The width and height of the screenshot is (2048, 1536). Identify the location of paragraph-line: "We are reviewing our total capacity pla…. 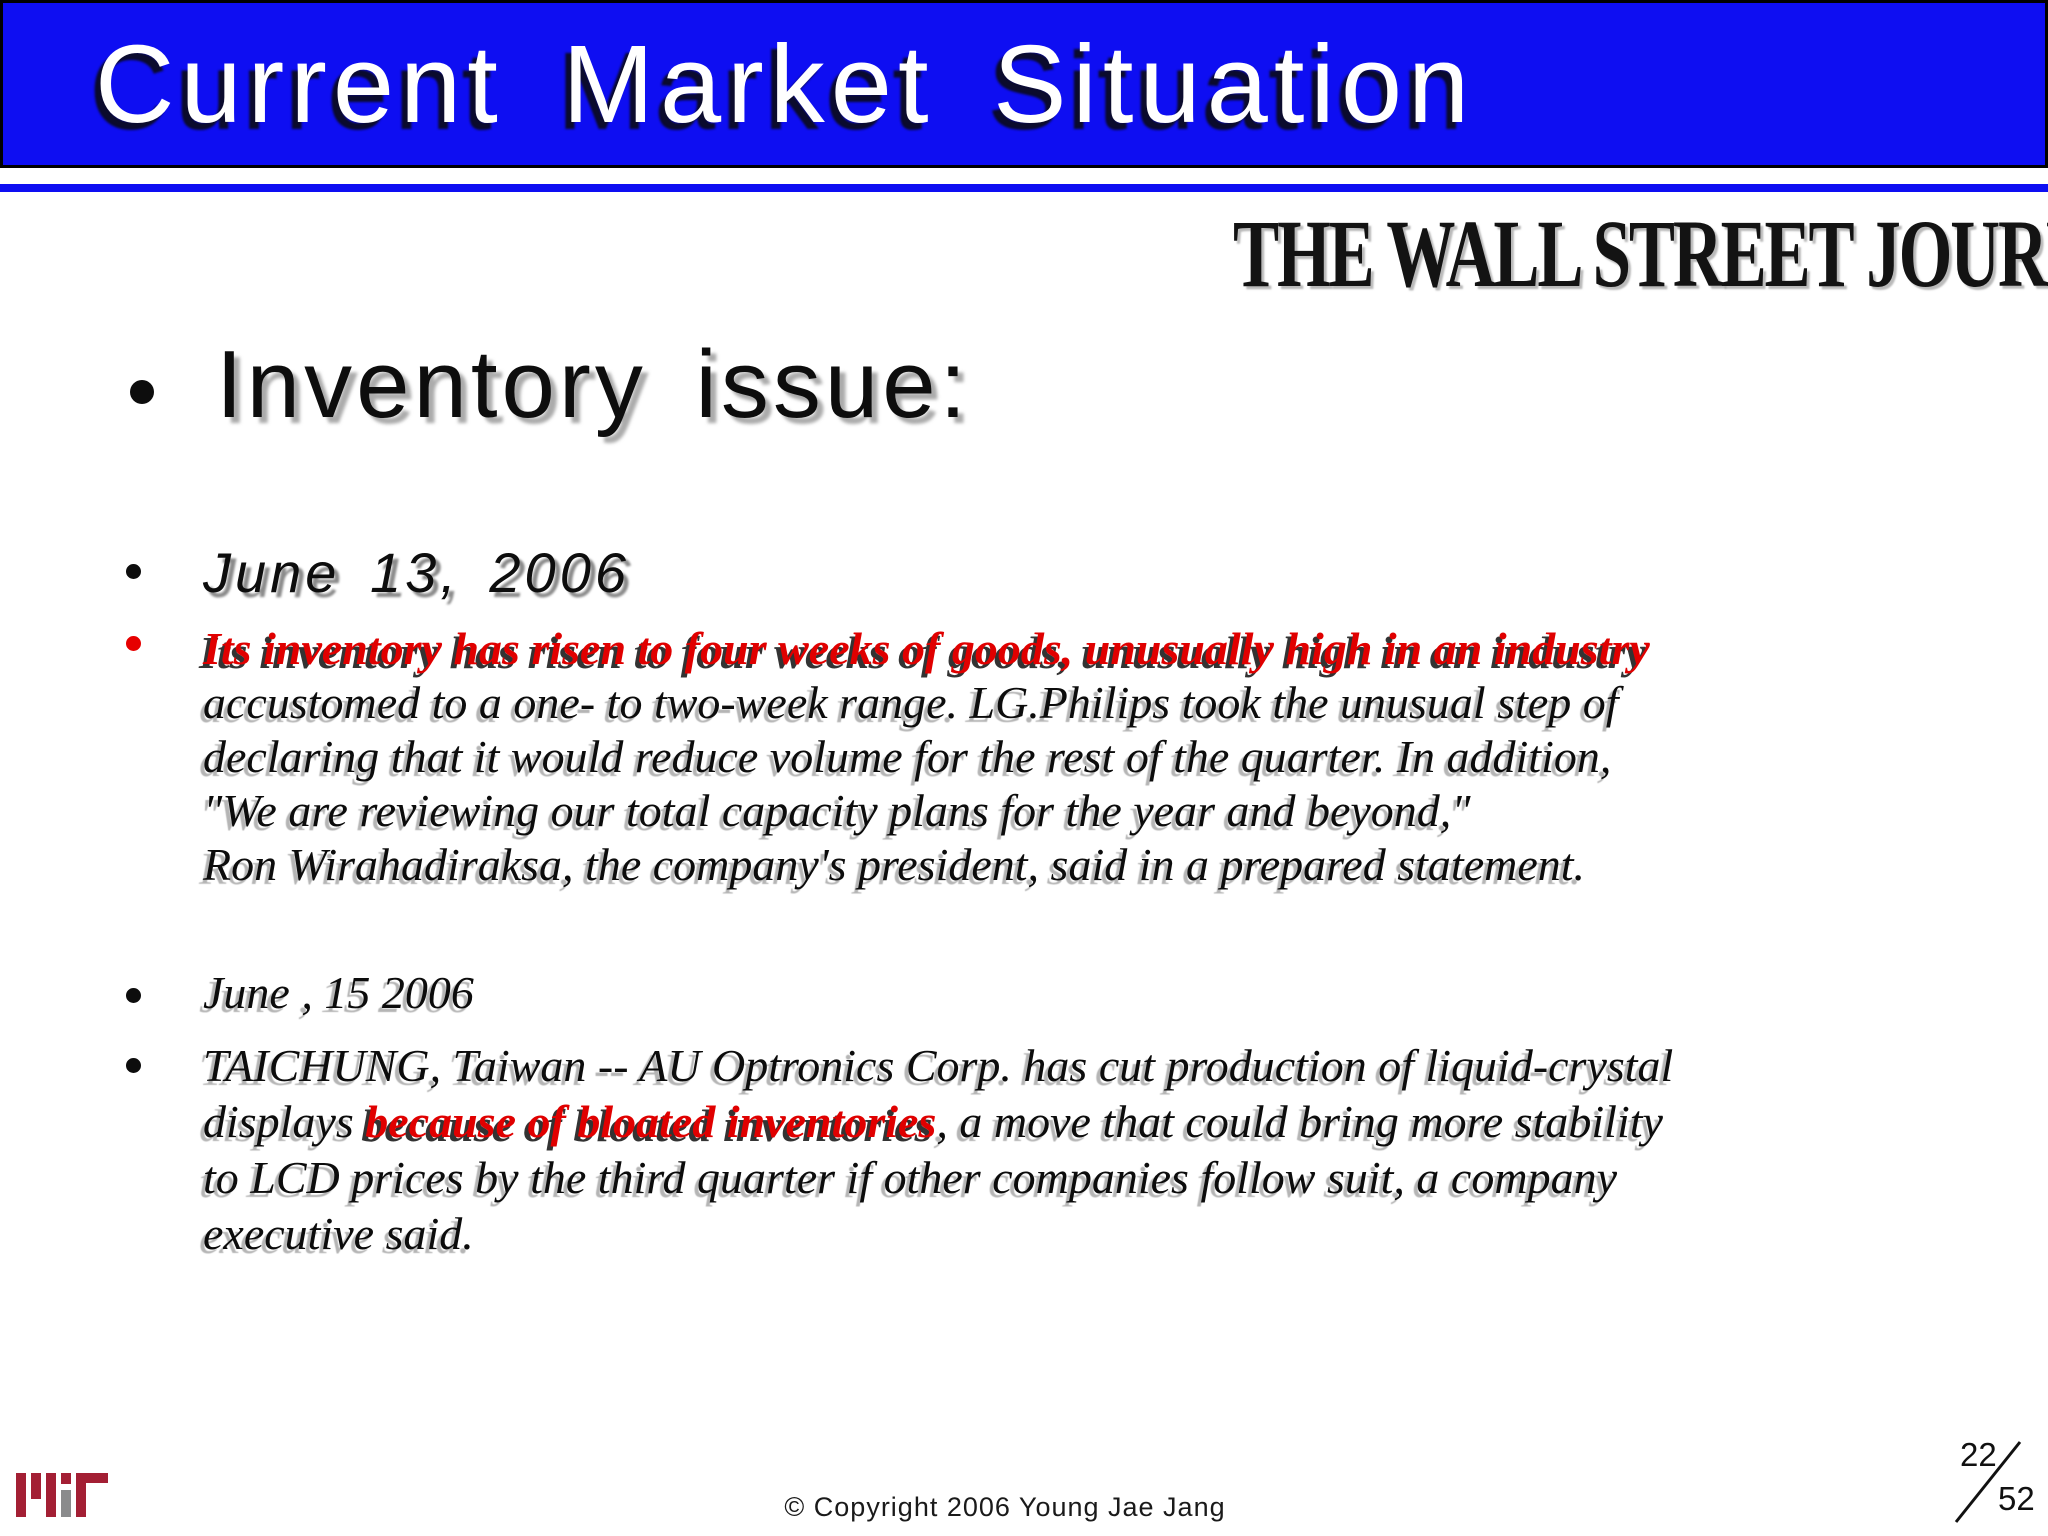
(837, 810).